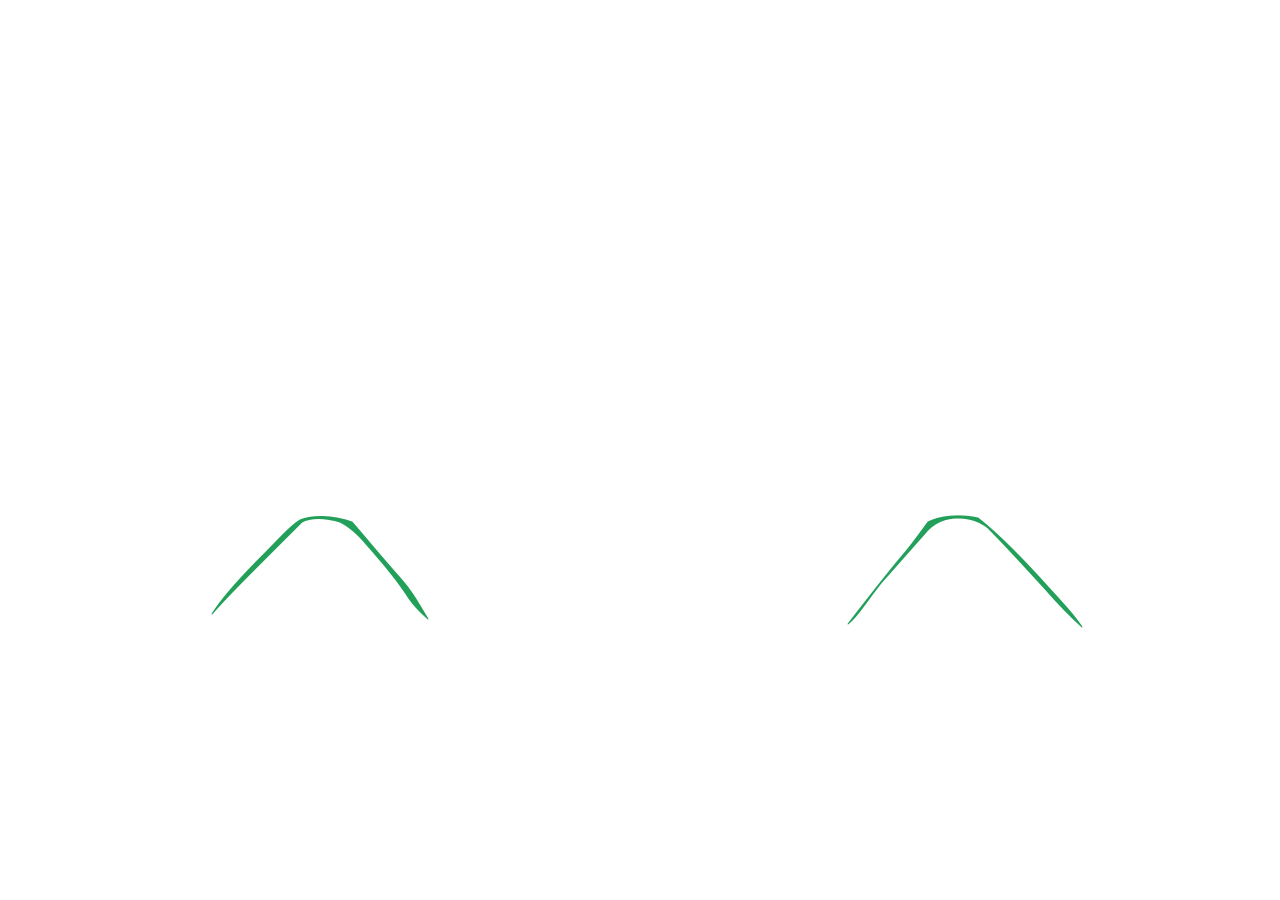 The width and height of the screenshot is (1280, 900). What do you see at coordinates (320, 568) in the screenshot?
I see `left-arch-stroke` at bounding box center [320, 568].